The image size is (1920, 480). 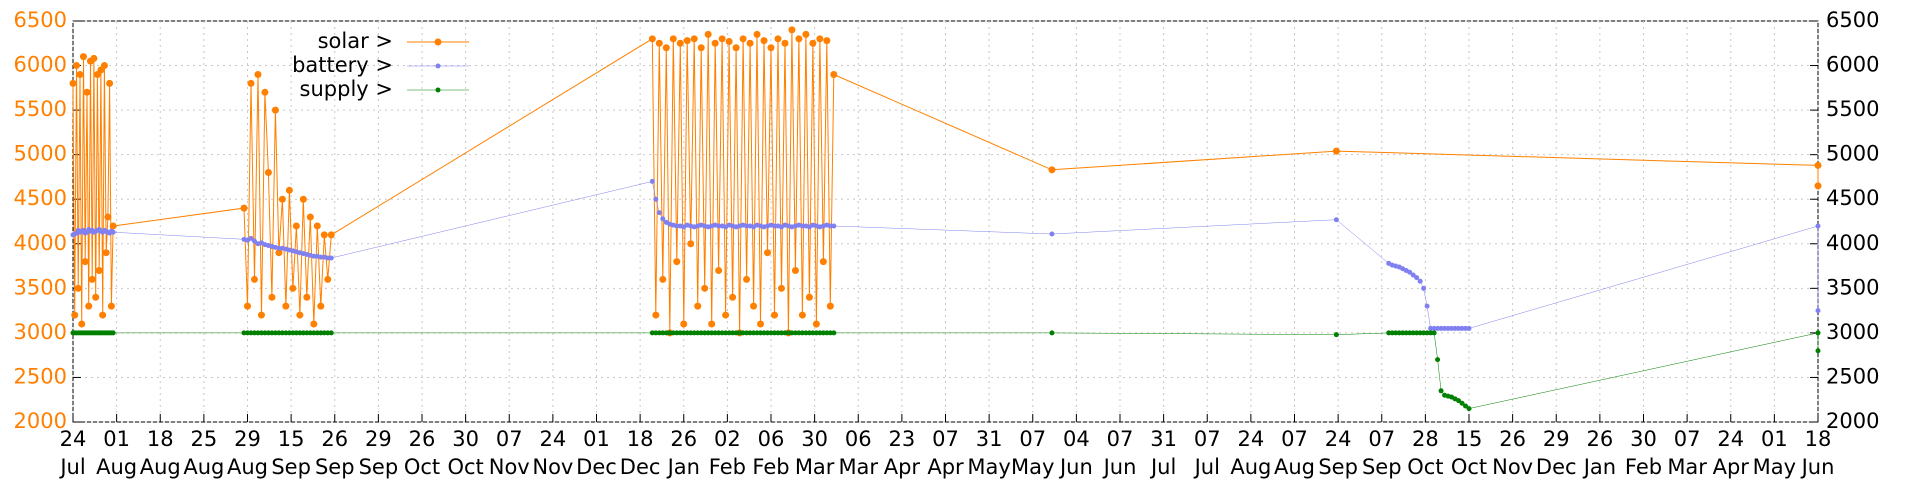 I want to click on x-tick-label: 07, so click(x=945, y=439).